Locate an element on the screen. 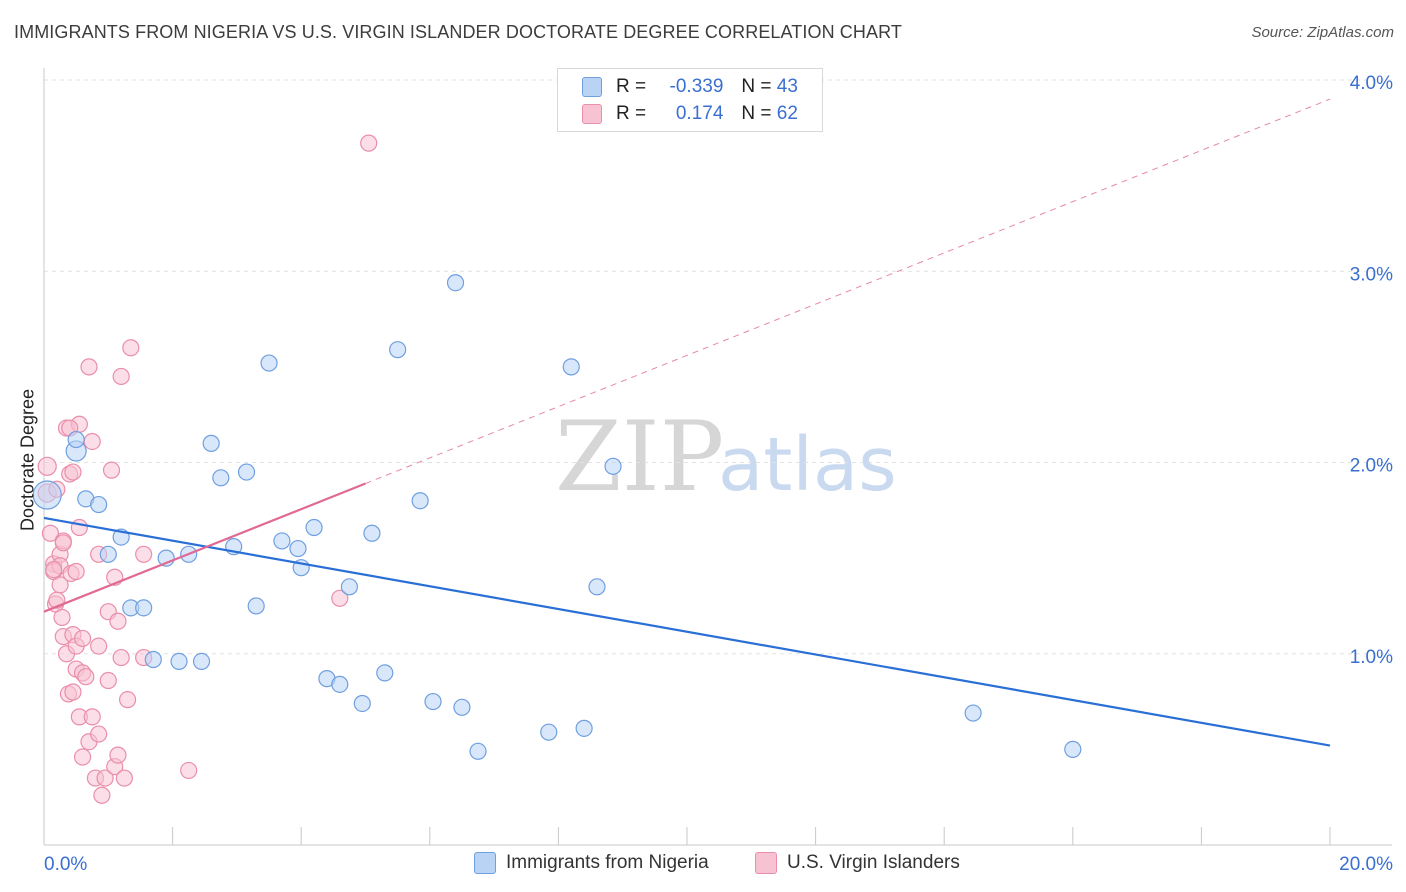 This screenshot has width=1406, height=892. legend-row-nigeria: R = -0.339 N = 43 is located at coordinates (690, 87).